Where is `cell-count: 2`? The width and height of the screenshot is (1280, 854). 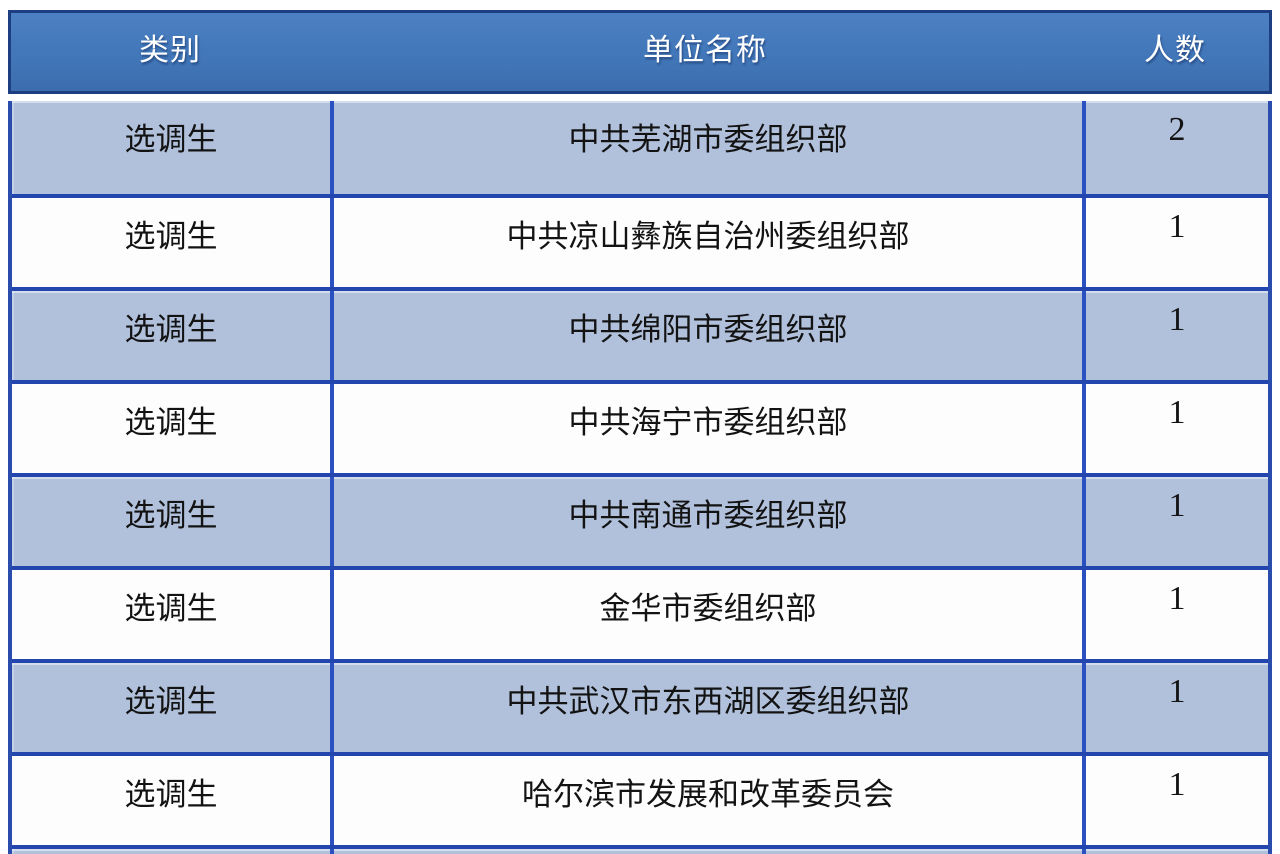 cell-count: 2 is located at coordinates (1175, 147).